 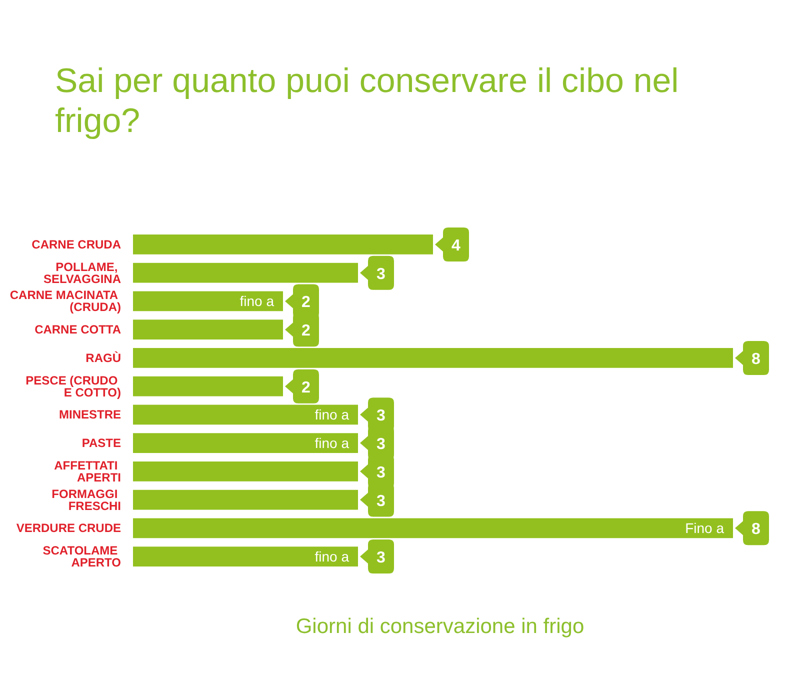 I want to click on y-tick-label: MINESTRE, so click(x=89, y=415).